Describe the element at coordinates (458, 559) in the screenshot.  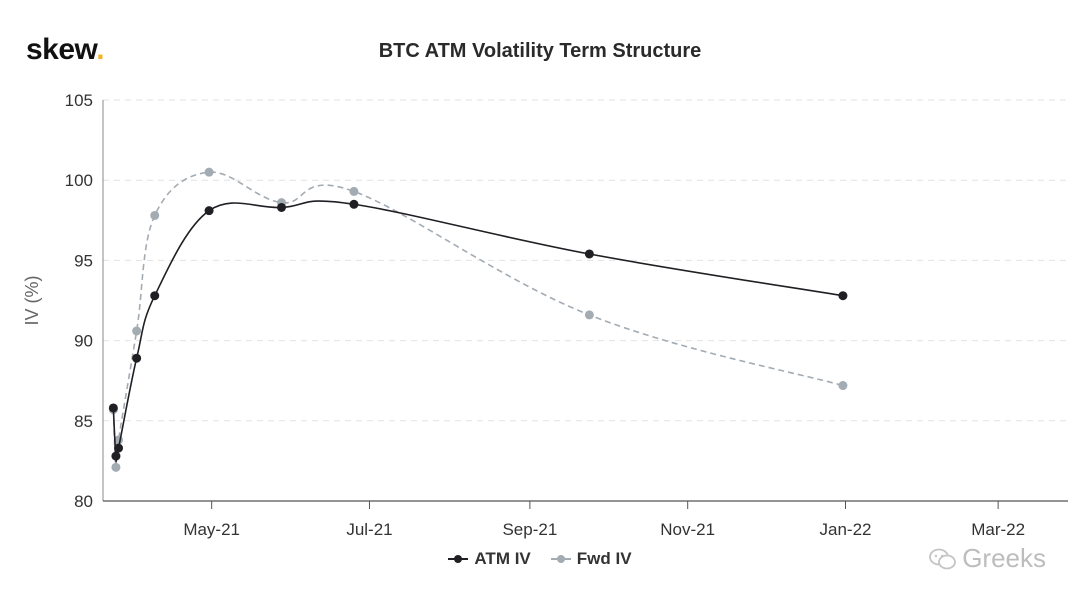
I see `legend-swatch-atm-iv` at that location.